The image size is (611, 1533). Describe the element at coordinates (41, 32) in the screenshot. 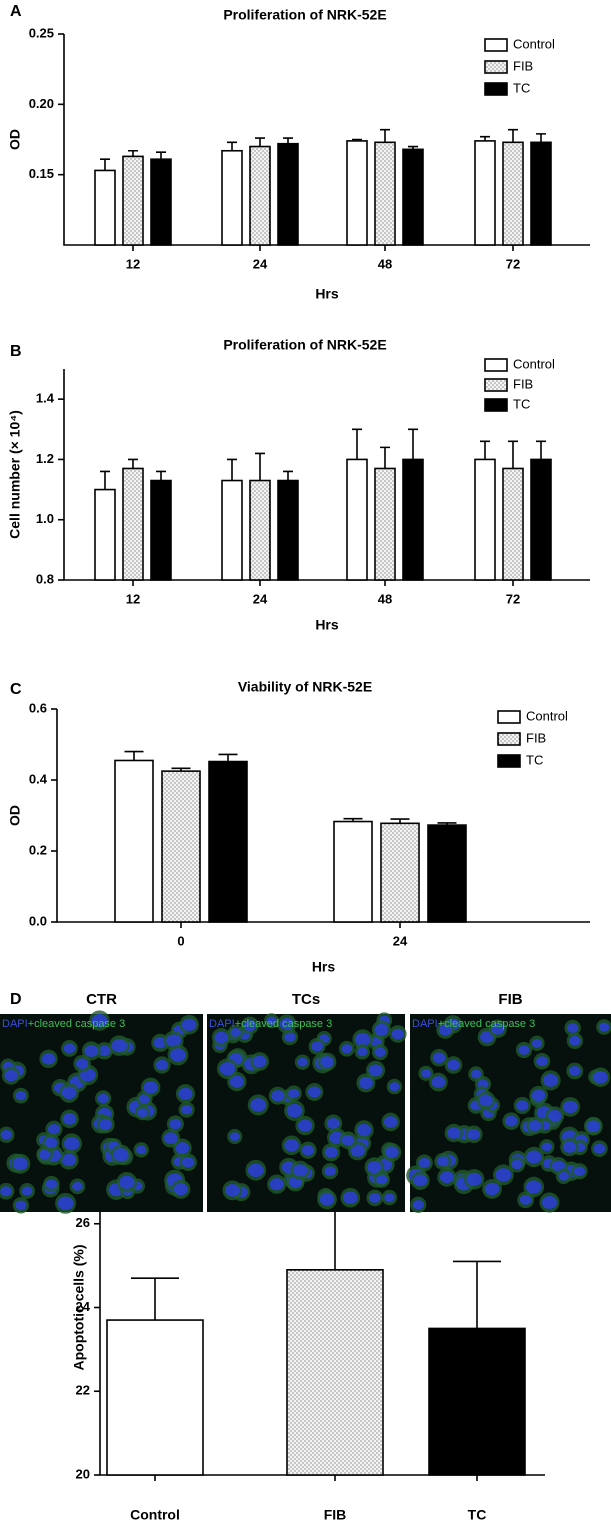

I see `y-tick-label: 0.25` at that location.